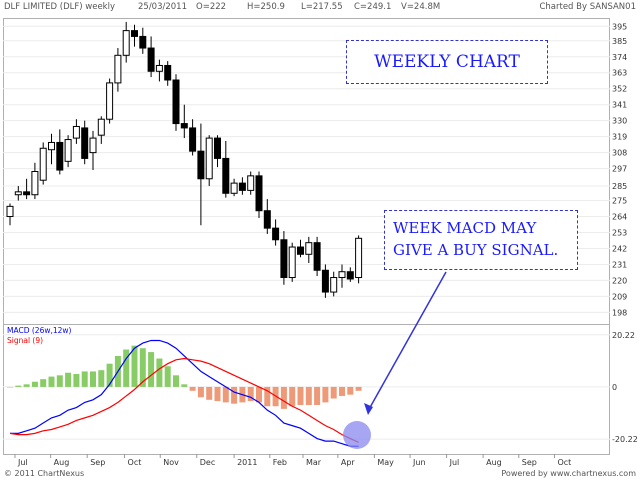  What do you see at coordinates (619, 137) in the screenshot?
I see `price-y-tick: 319` at bounding box center [619, 137].